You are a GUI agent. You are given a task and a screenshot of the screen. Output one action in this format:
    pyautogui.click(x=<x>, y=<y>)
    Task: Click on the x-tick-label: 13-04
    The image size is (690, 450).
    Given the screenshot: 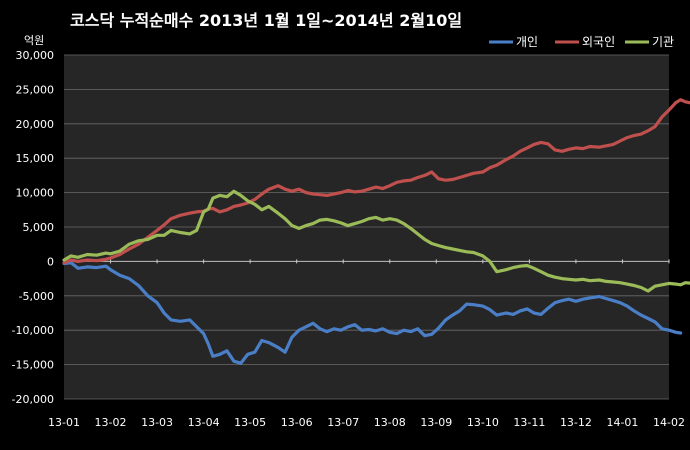 What is the action you would take?
    pyautogui.click(x=204, y=422)
    